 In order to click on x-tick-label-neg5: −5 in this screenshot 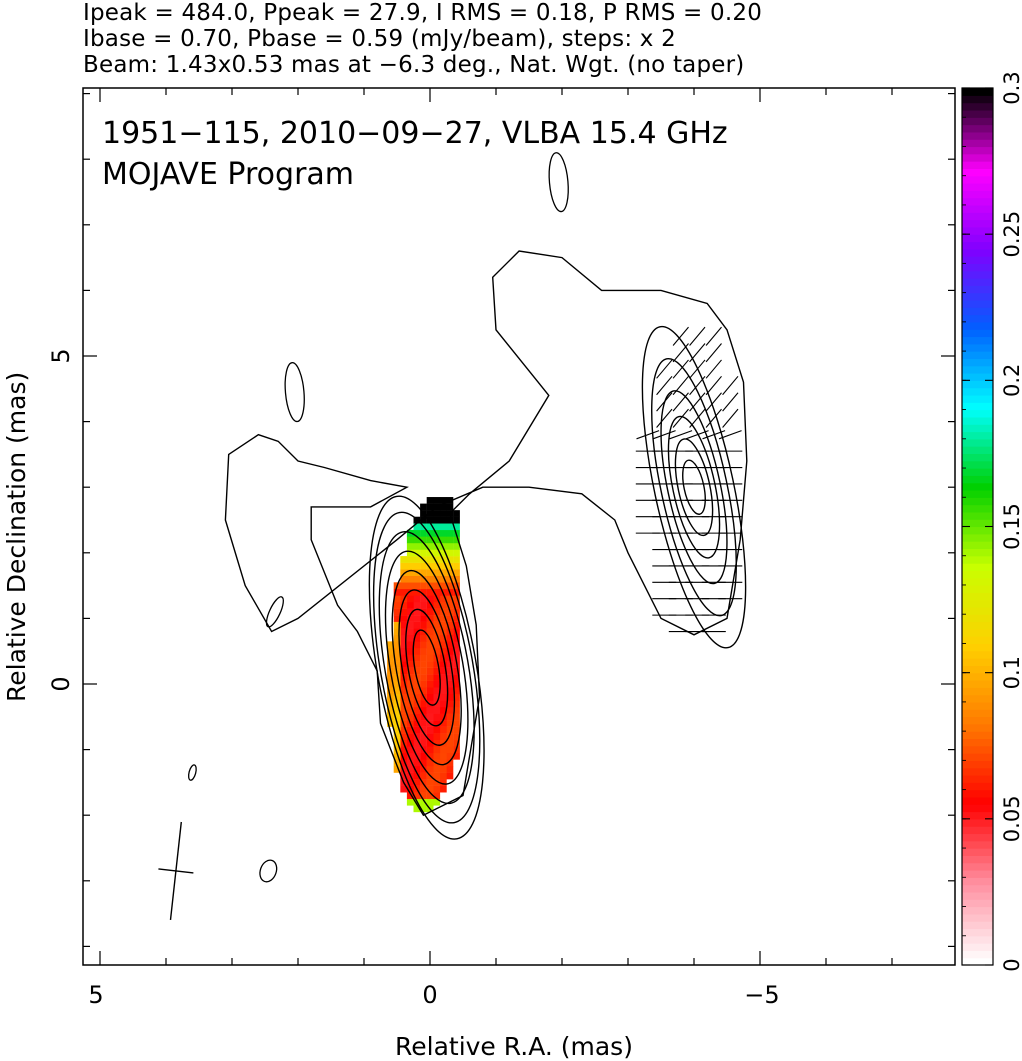, I will do `click(761, 995)`.